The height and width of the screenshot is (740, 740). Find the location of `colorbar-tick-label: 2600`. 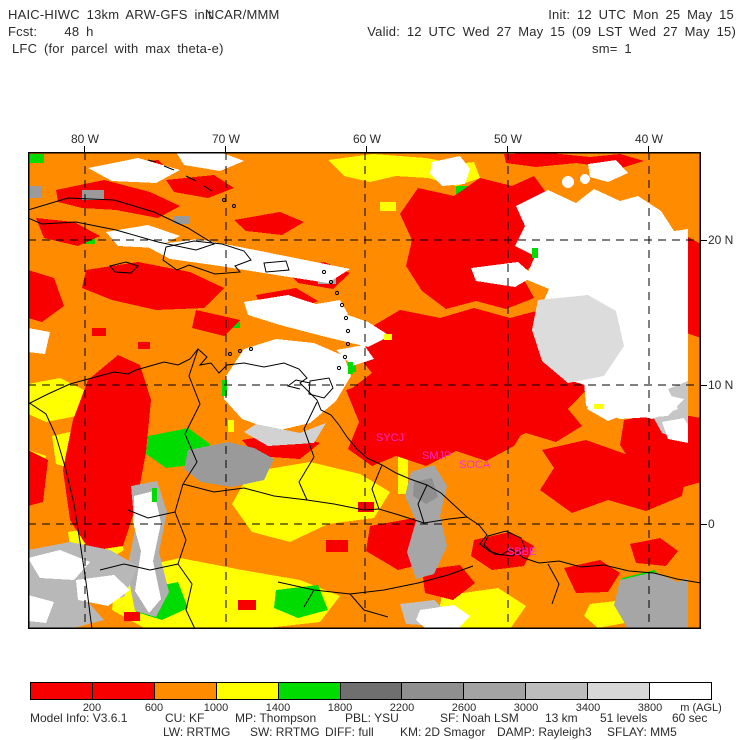

colorbar-tick-label: 2600 is located at coordinates (464, 708).